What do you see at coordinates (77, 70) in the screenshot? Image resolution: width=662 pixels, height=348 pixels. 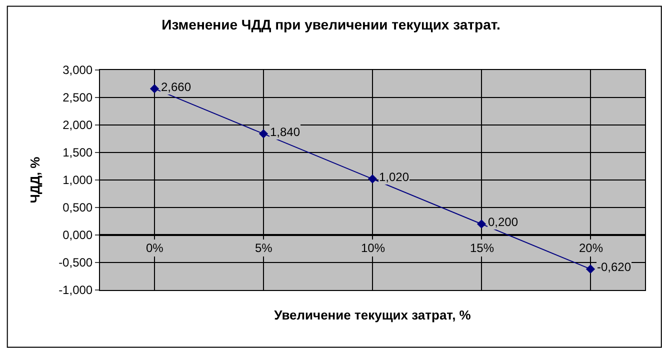 I see `y-tick-label: 3,000` at bounding box center [77, 70].